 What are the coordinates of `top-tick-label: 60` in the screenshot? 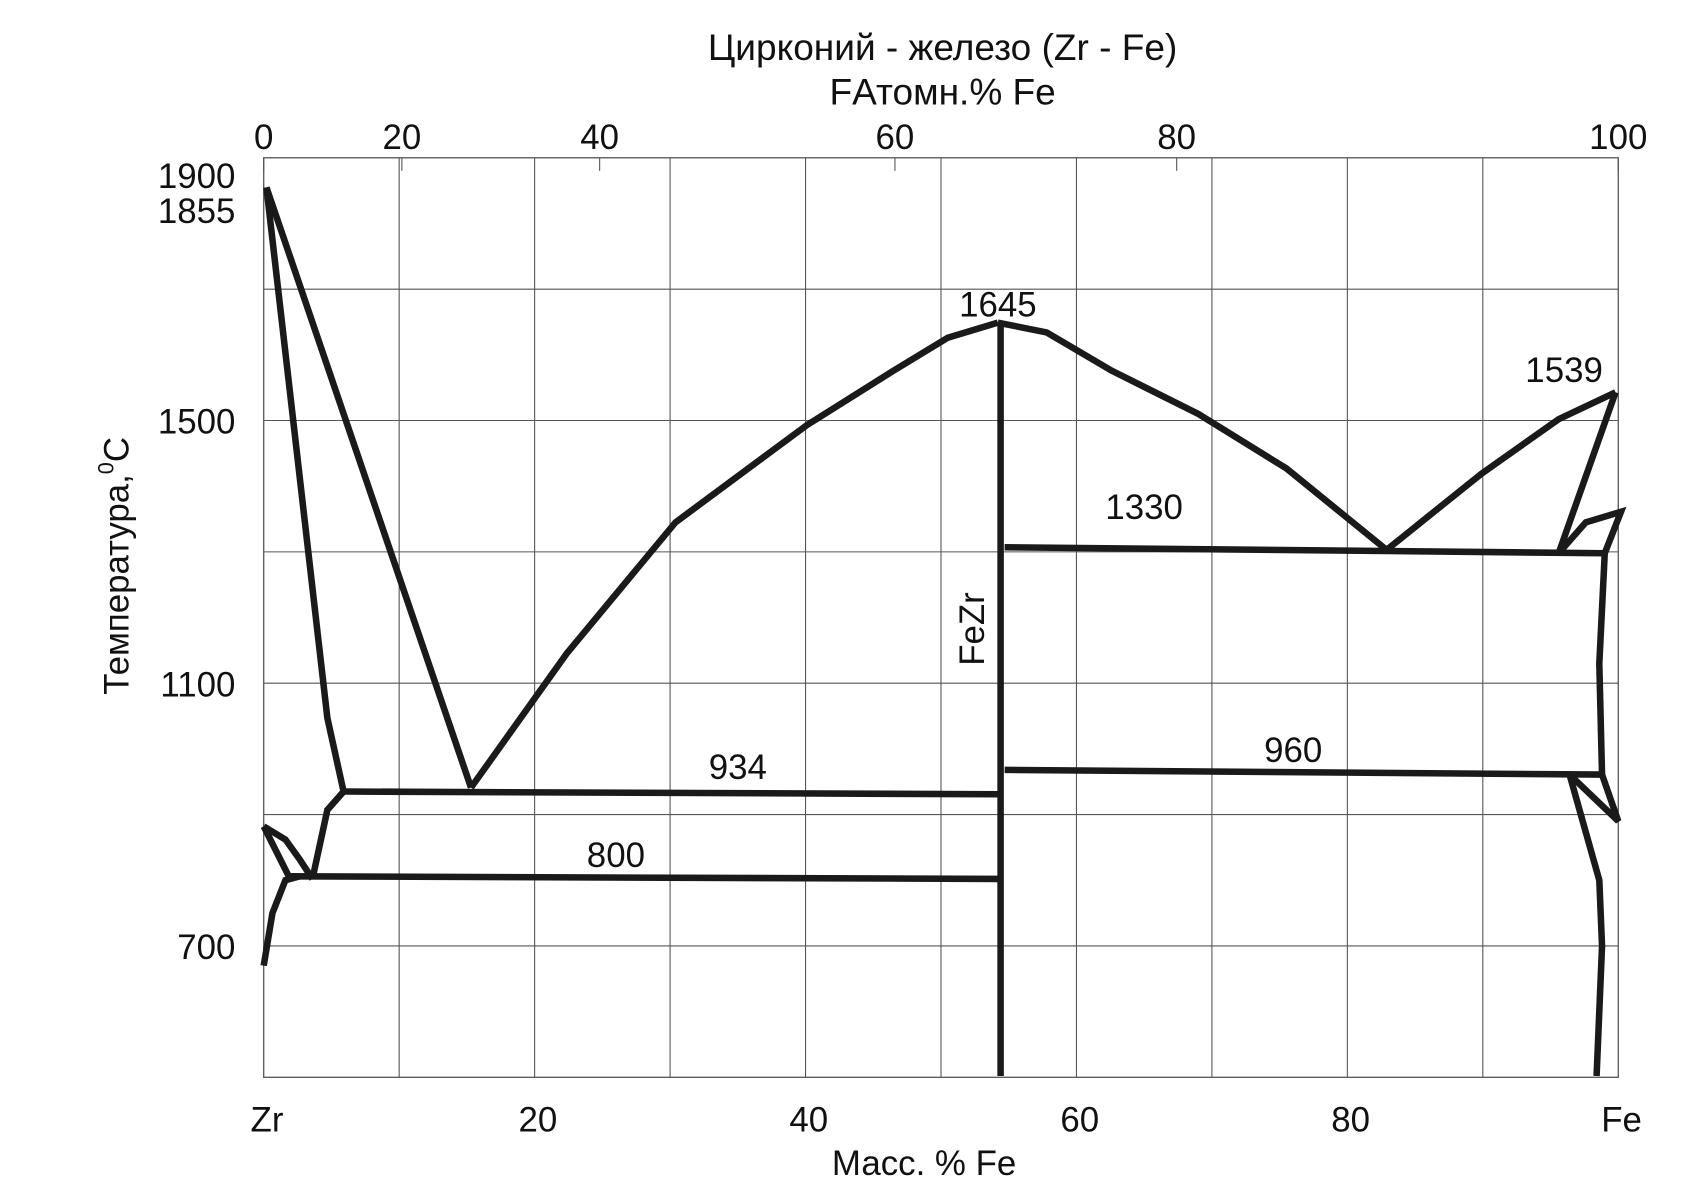 It's located at (895, 137).